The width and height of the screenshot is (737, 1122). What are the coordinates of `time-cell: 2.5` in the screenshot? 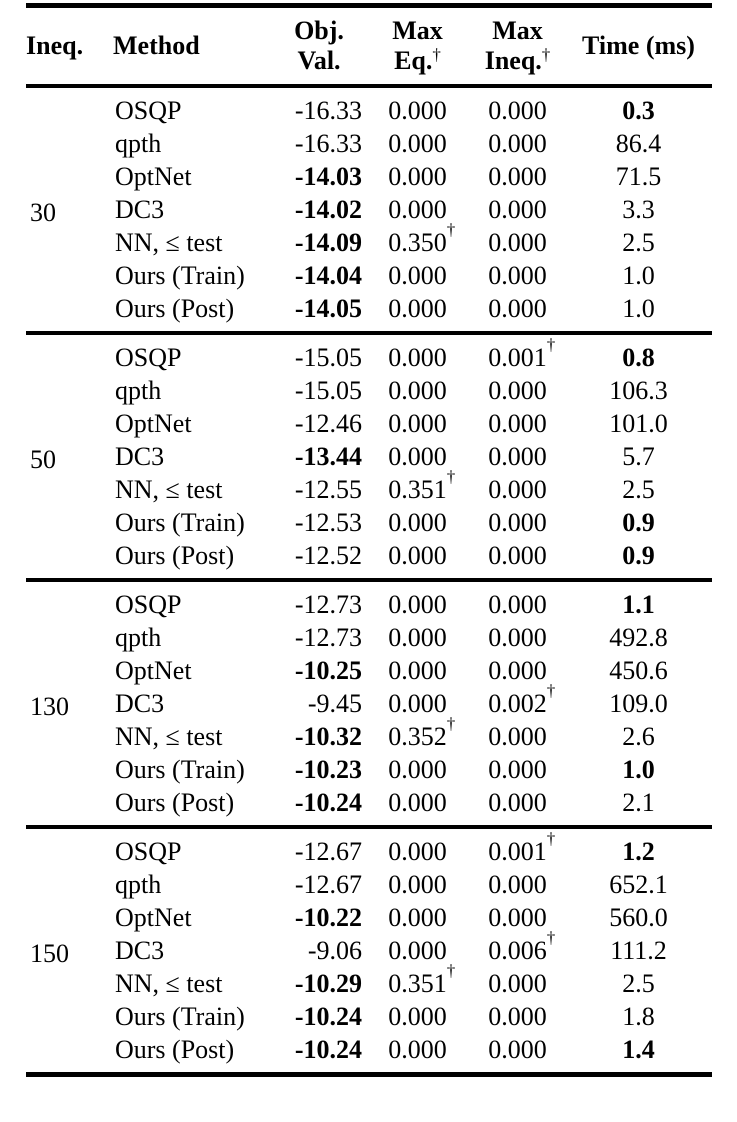 It's located at (638, 983).